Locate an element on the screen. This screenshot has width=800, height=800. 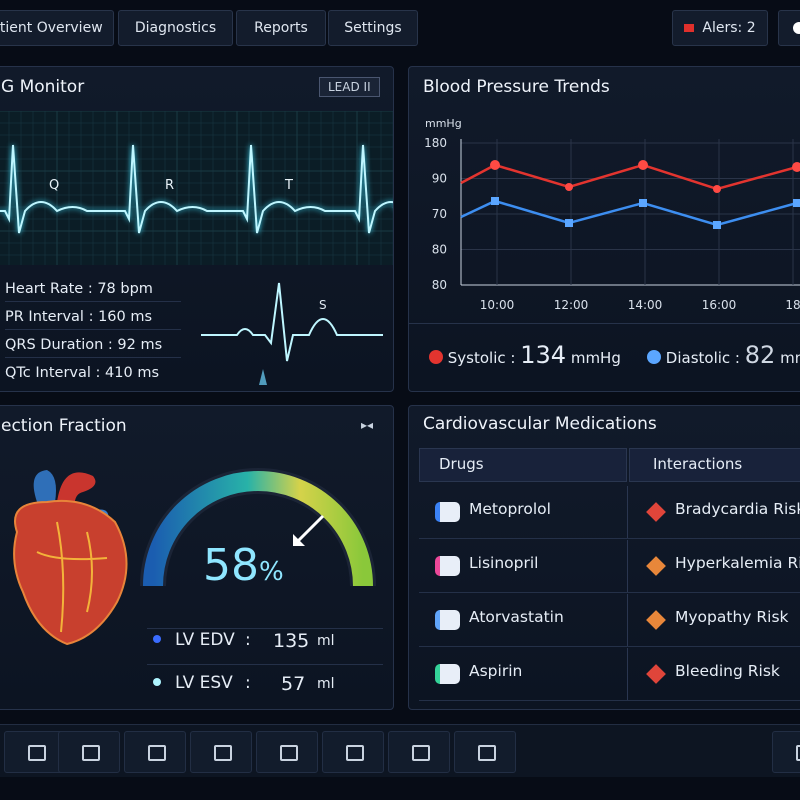
readout-label: Systolic is located at coordinates (476, 358).